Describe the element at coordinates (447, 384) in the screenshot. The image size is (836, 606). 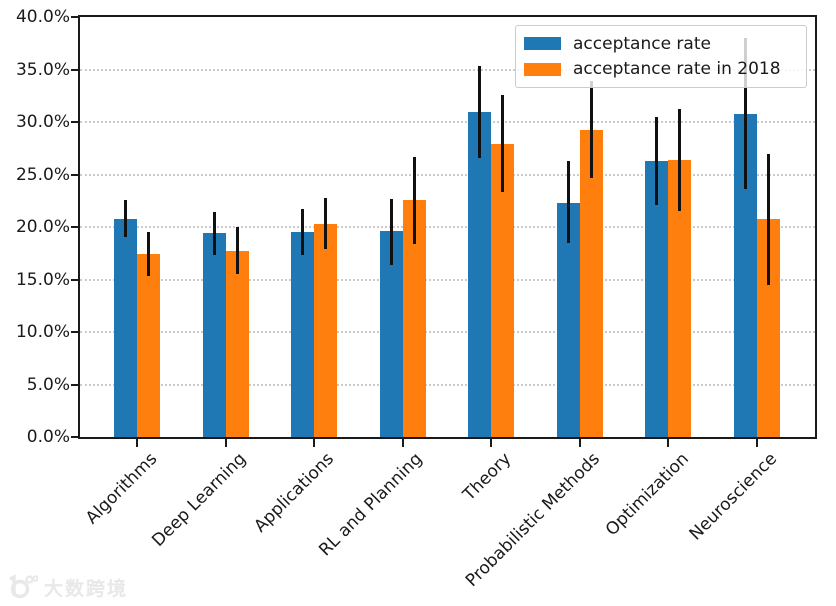
I see `gridline-5pct` at that location.